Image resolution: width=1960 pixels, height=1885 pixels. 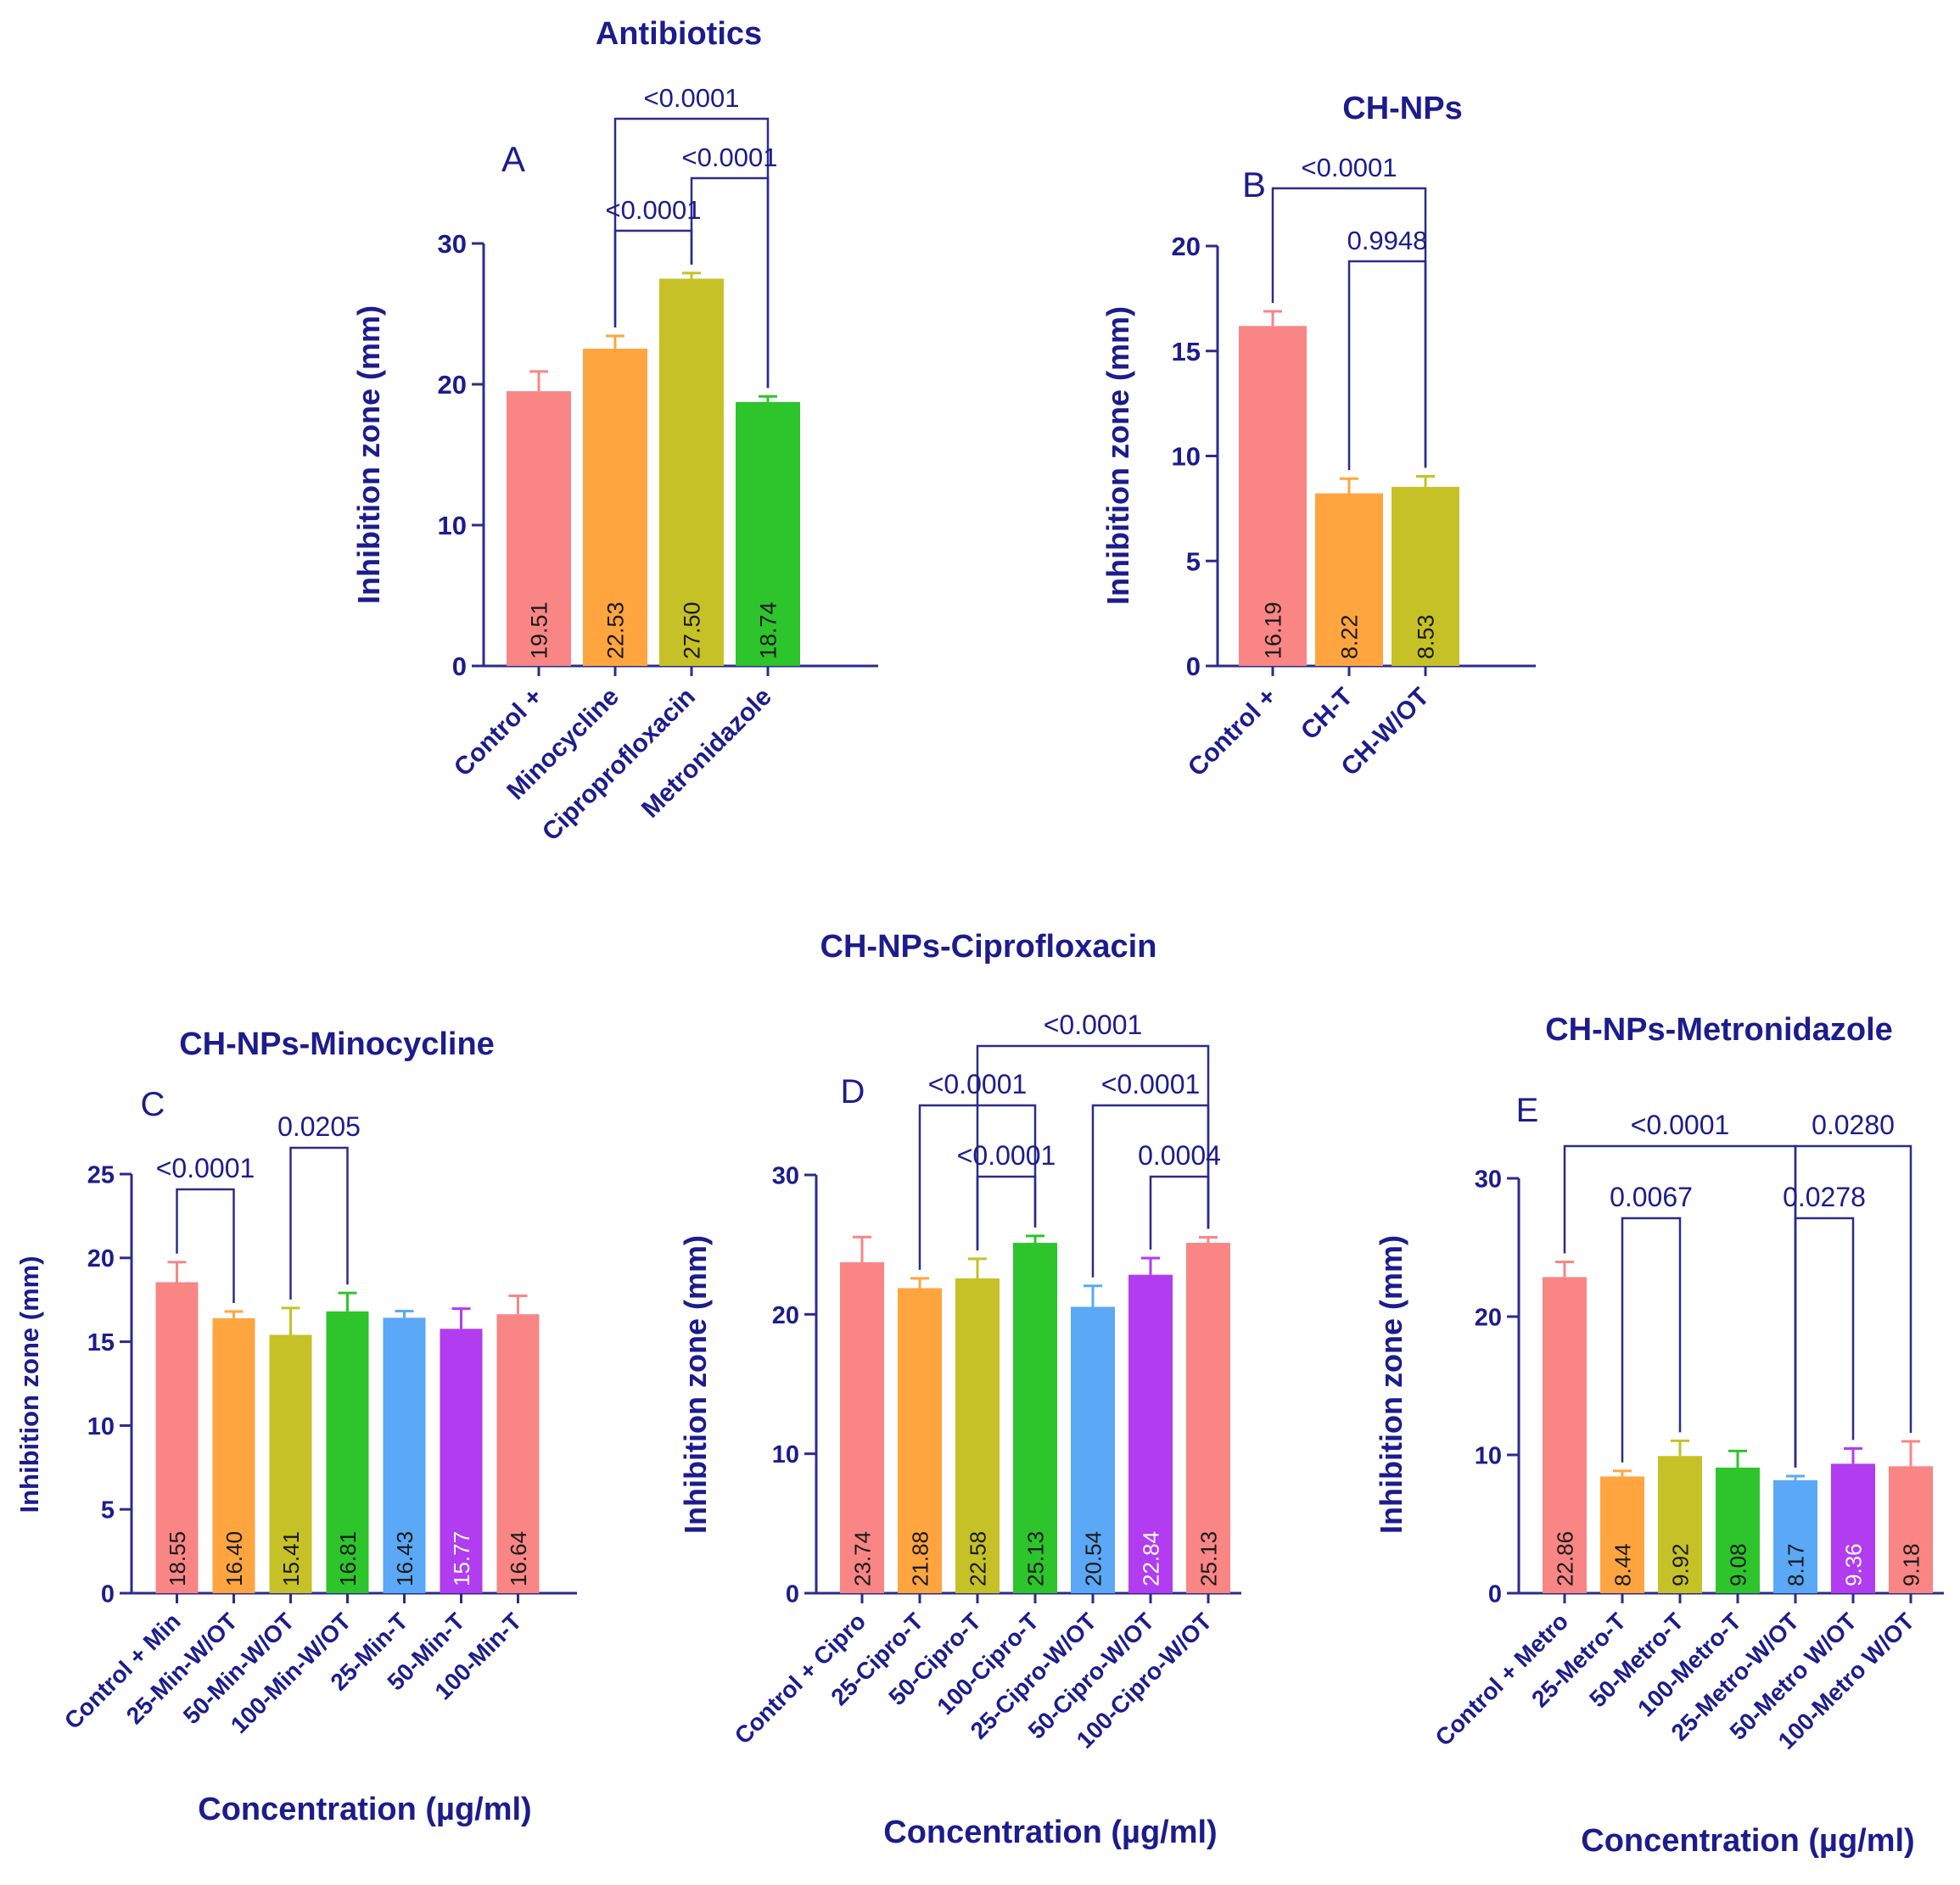 What do you see at coordinates (1426, 637) in the screenshot?
I see `bar-value-label: 8.53` at bounding box center [1426, 637].